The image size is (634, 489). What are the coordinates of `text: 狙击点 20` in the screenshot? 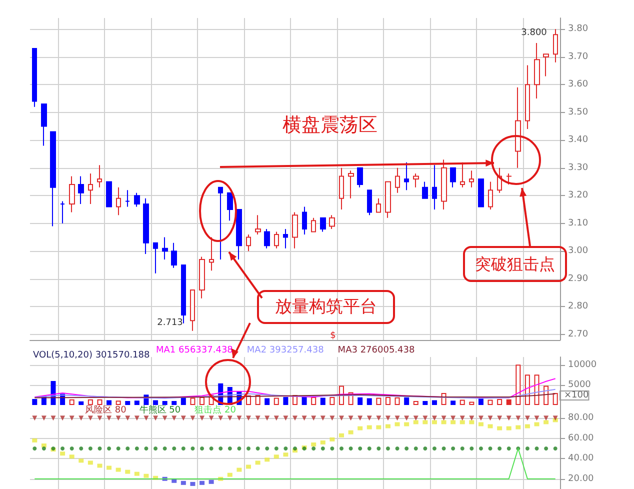 It's located at (215, 410).